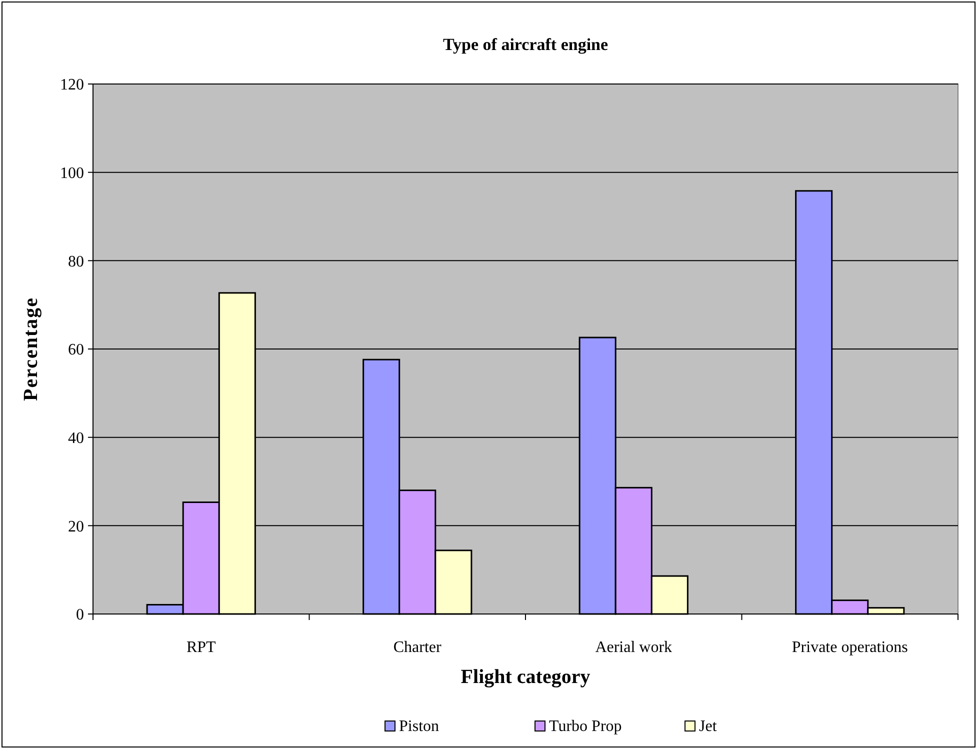  Describe the element at coordinates (850, 647) in the screenshot. I see `x-tick-label: Private operations` at that location.